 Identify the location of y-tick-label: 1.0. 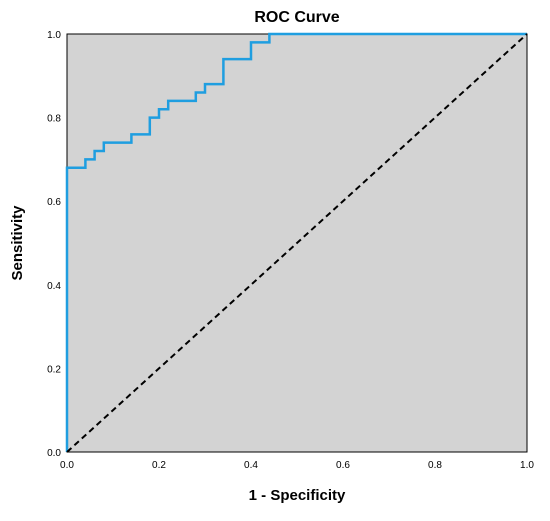
(54, 35).